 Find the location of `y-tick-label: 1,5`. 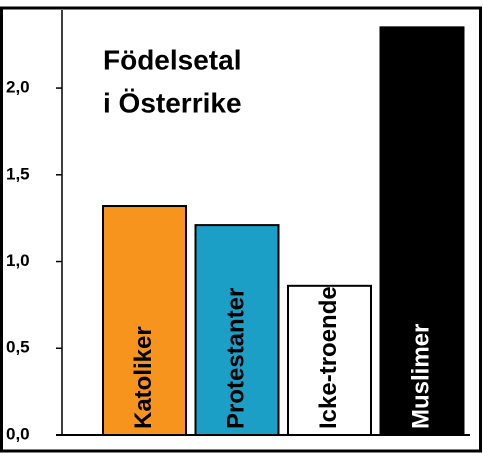

y-tick-label: 1,5 is located at coordinates (18, 173).